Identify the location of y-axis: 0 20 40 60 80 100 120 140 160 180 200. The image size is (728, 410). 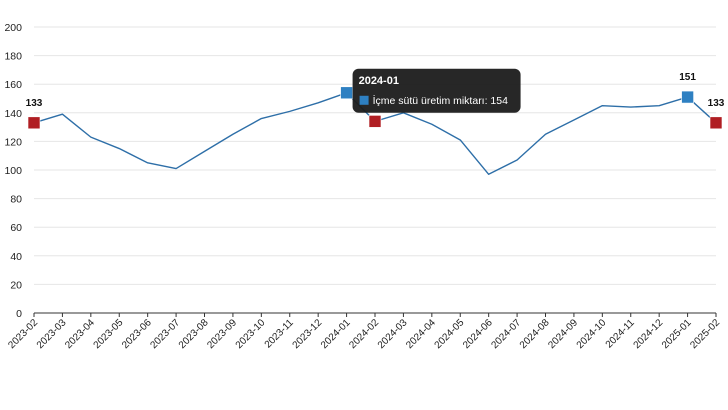
(13, 171).